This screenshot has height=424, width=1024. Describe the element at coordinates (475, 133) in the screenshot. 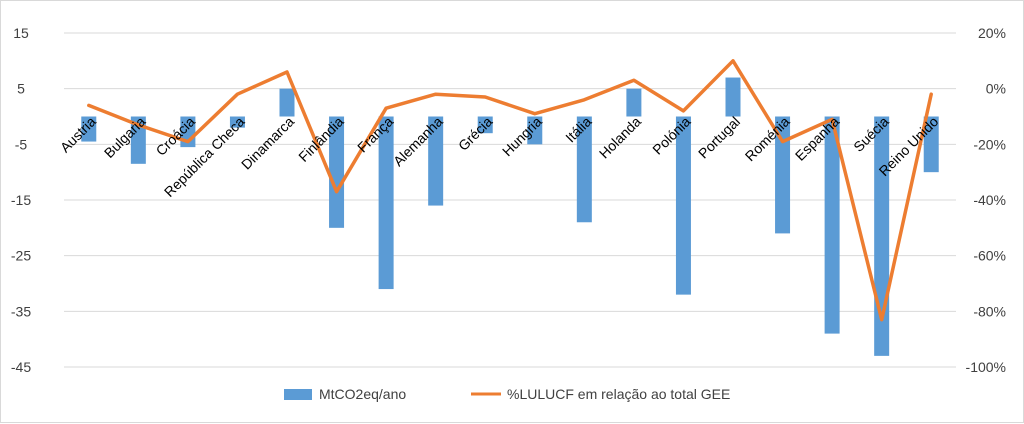

I see `x-tick-label: Grécia` at that location.